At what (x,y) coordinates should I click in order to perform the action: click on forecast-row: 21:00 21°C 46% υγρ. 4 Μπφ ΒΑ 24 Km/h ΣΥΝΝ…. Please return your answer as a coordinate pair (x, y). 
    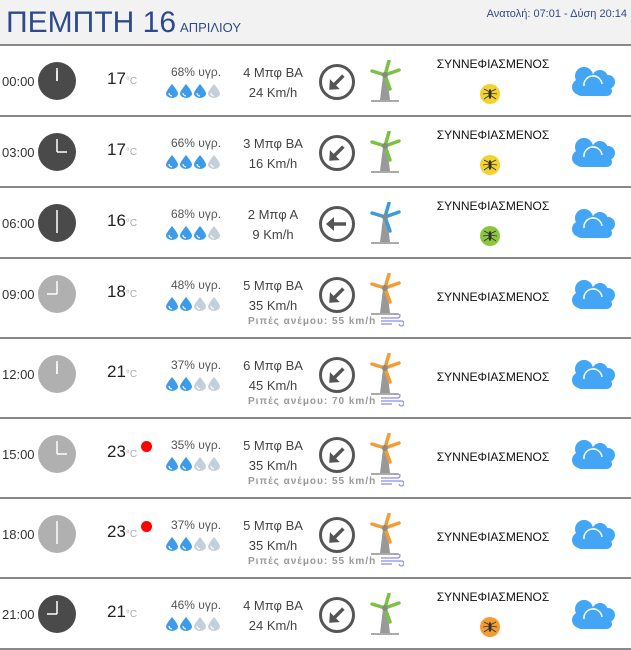
    Looking at the image, I should click on (315, 614).